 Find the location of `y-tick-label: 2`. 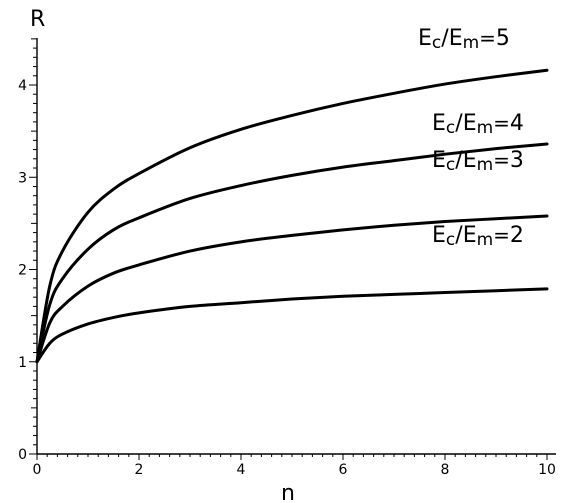

y-tick-label: 2 is located at coordinates (22, 271).